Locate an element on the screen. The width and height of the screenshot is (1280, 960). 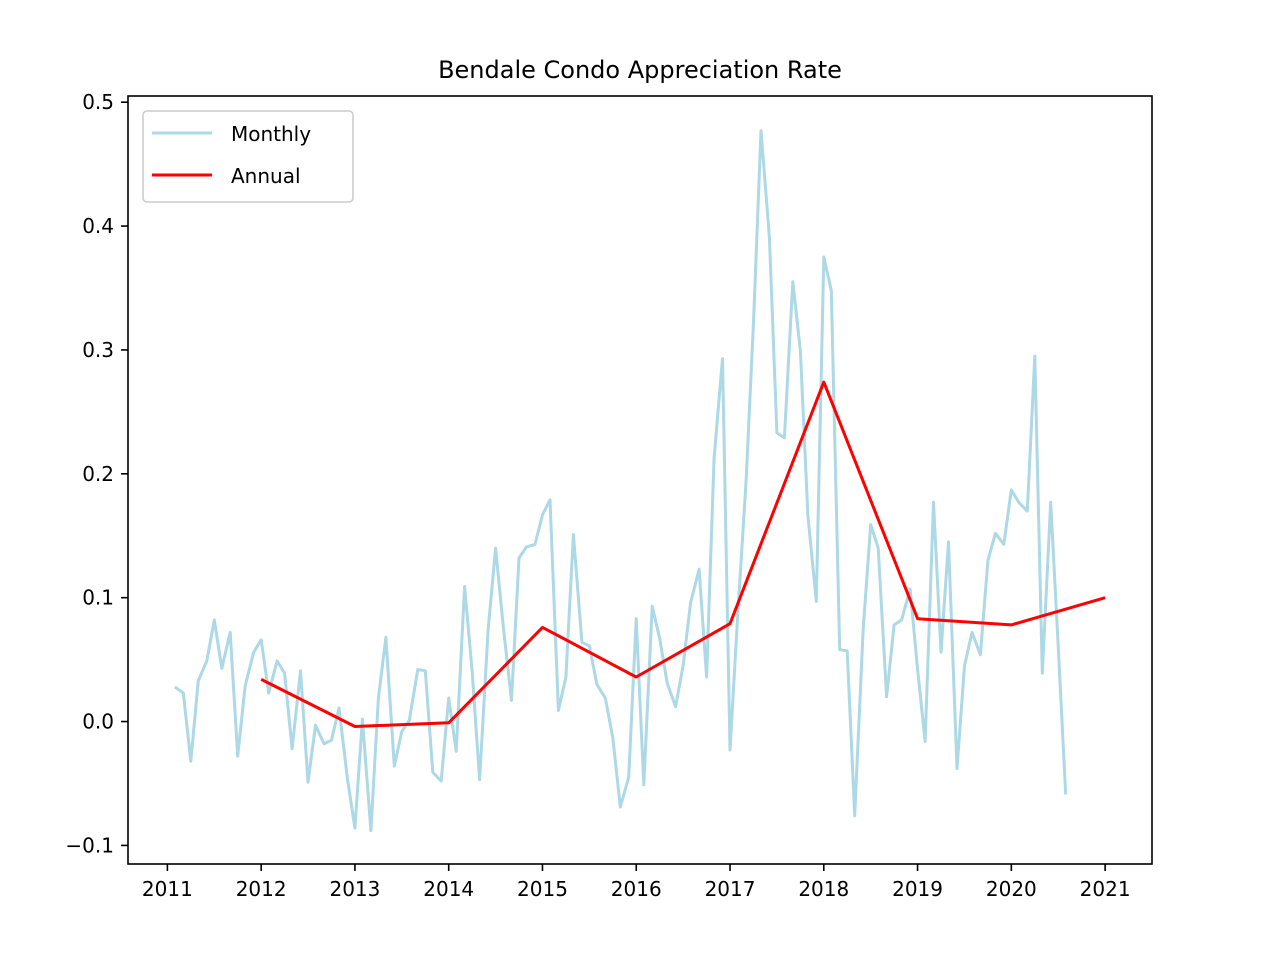
x-tick-label: 2021 is located at coordinates (1105, 889).